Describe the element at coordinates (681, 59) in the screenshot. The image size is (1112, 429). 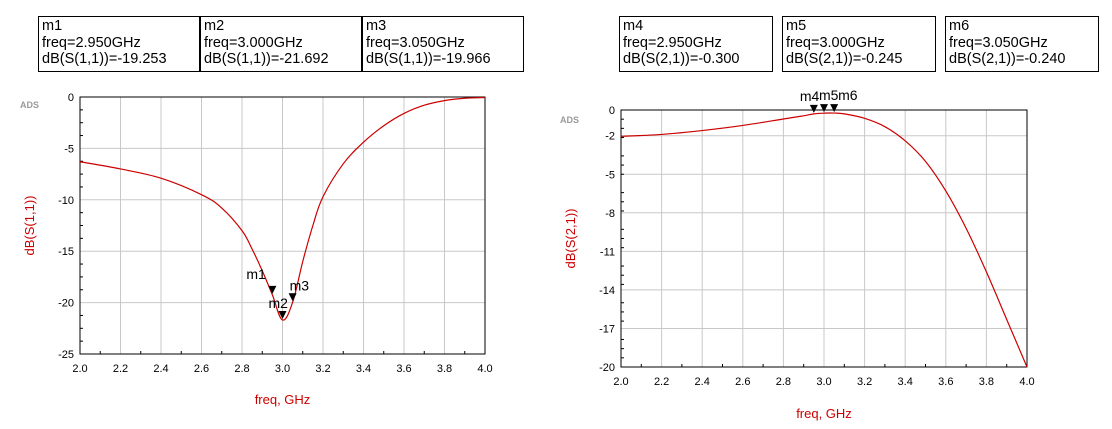
I see `marker-value: dB(S(2,1))=-0.300` at that location.